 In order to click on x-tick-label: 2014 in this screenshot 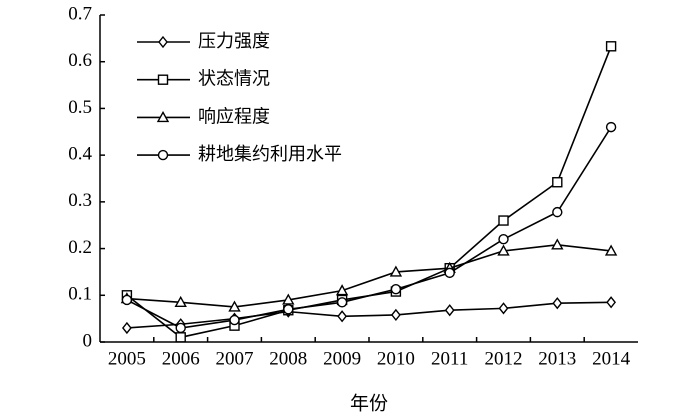, I will do `click(611, 358)`.